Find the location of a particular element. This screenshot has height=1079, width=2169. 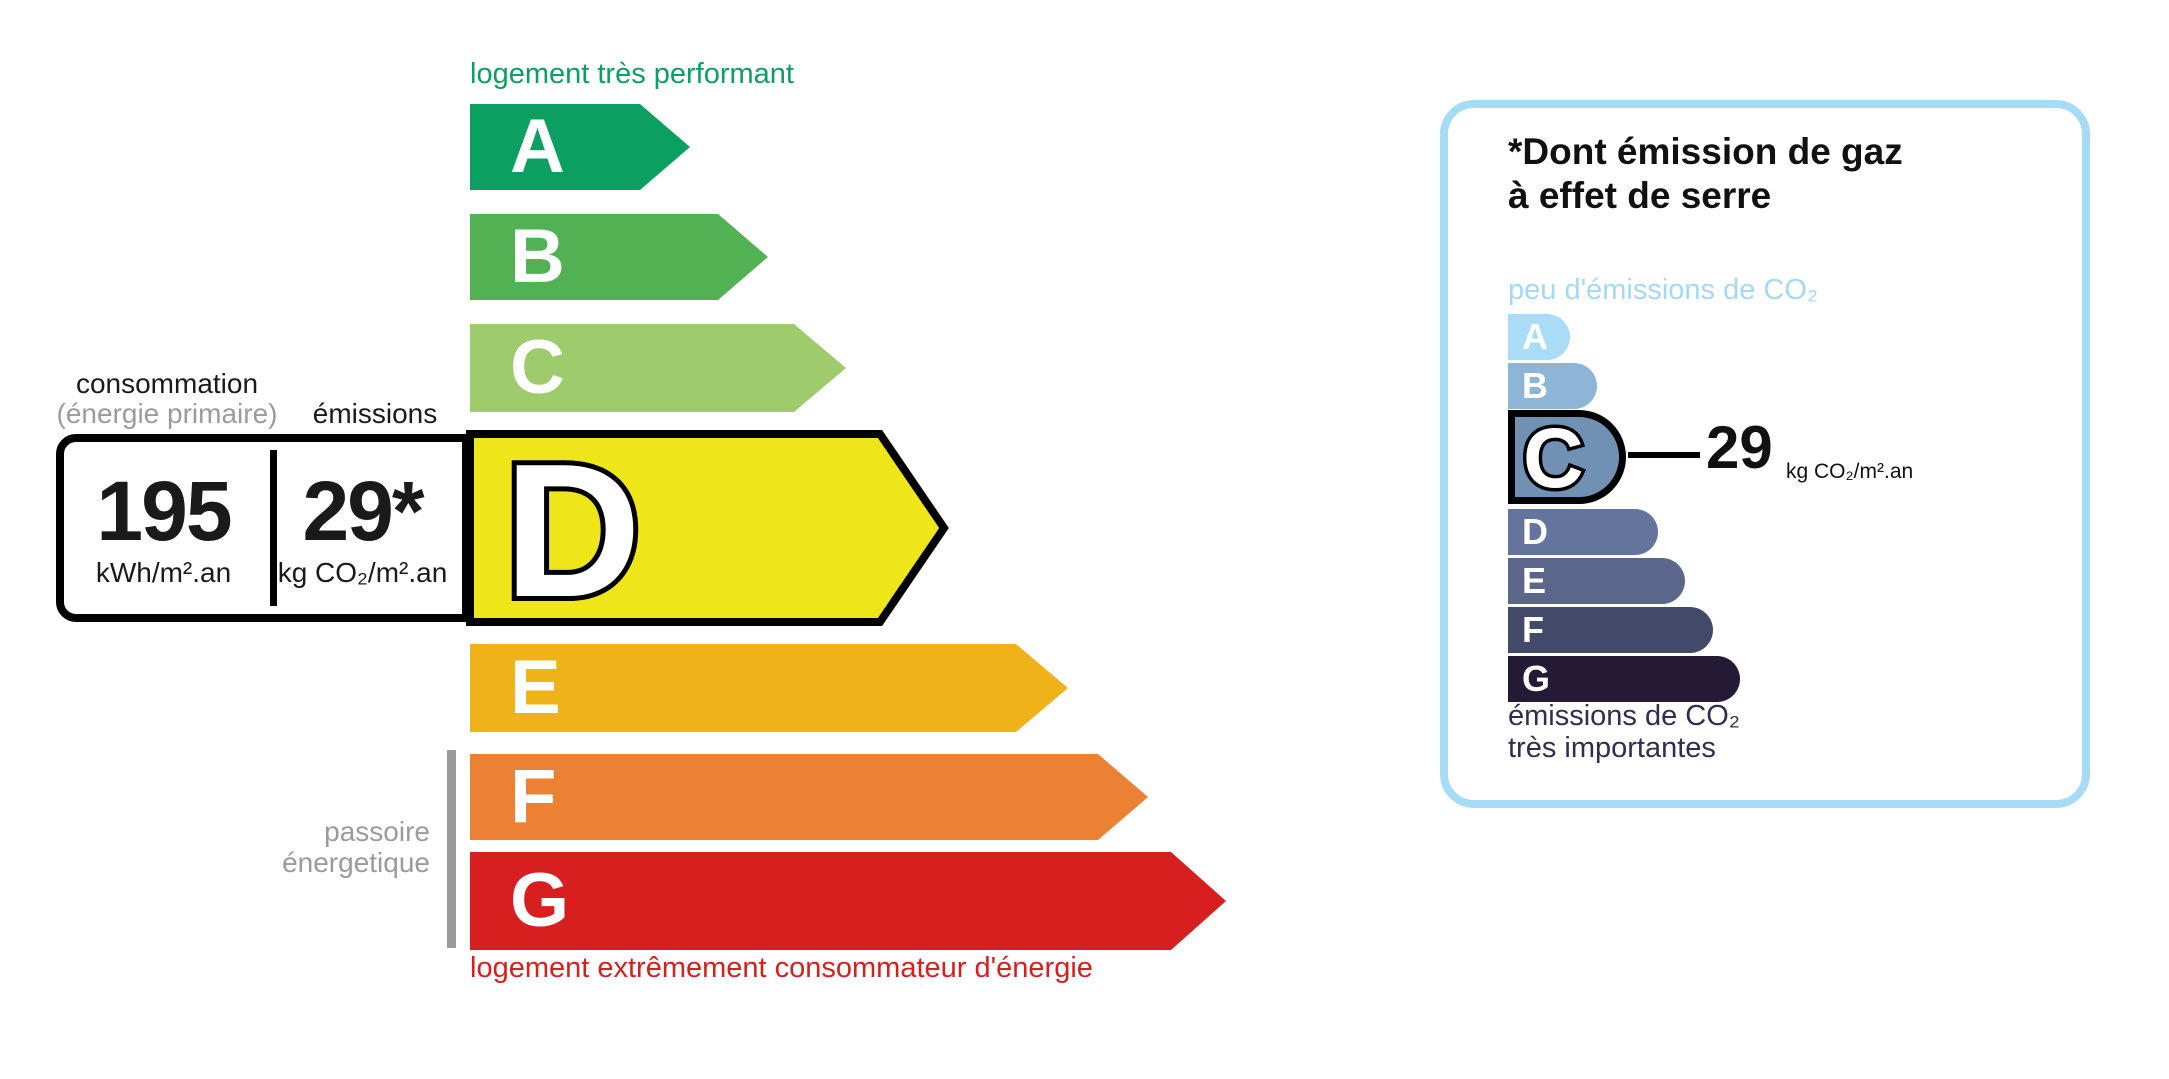

energy-class-arrow-a: A is located at coordinates (580, 147).